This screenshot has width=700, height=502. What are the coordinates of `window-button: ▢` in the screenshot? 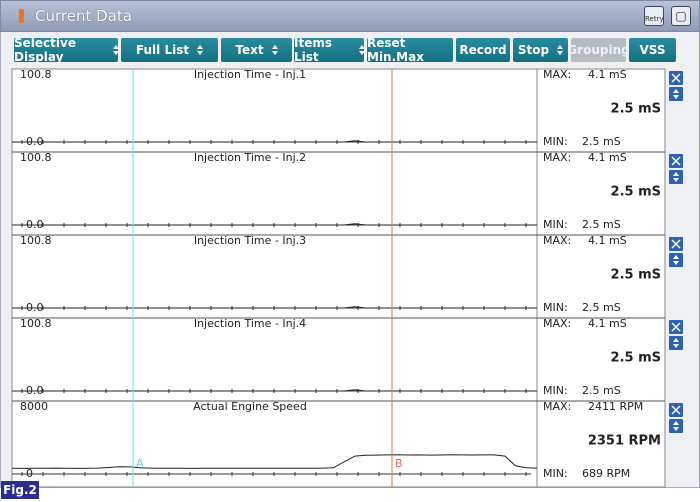 It's located at (681, 16).